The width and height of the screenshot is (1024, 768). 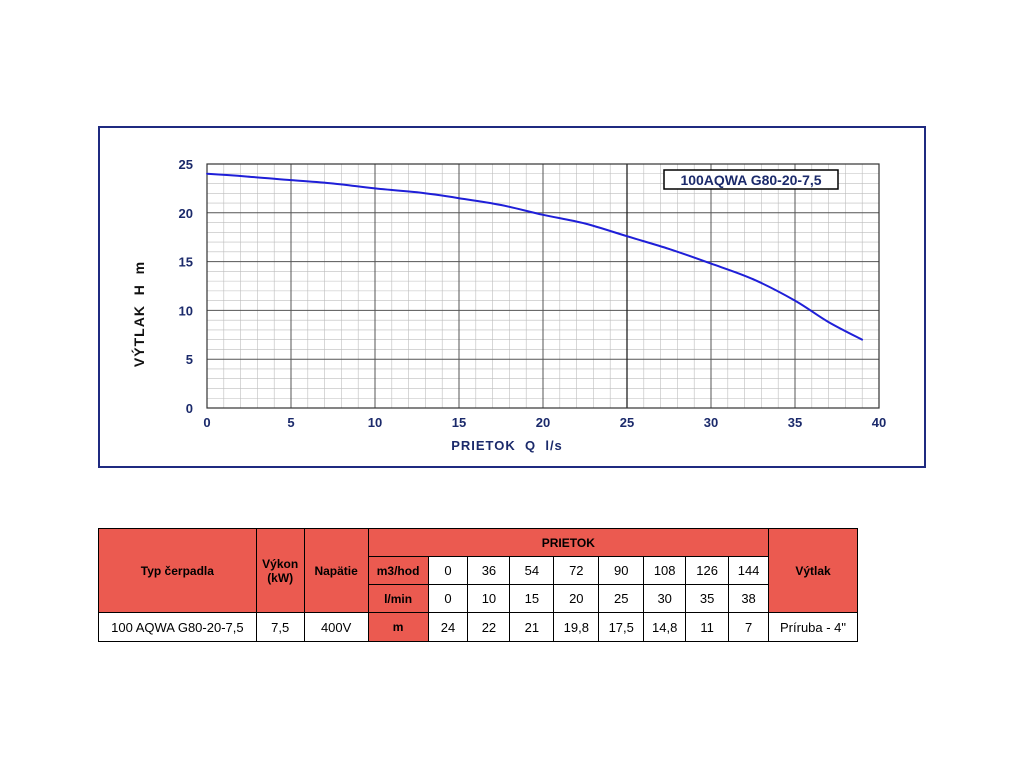 I want to click on m3h-value: 126, so click(x=707, y=570).